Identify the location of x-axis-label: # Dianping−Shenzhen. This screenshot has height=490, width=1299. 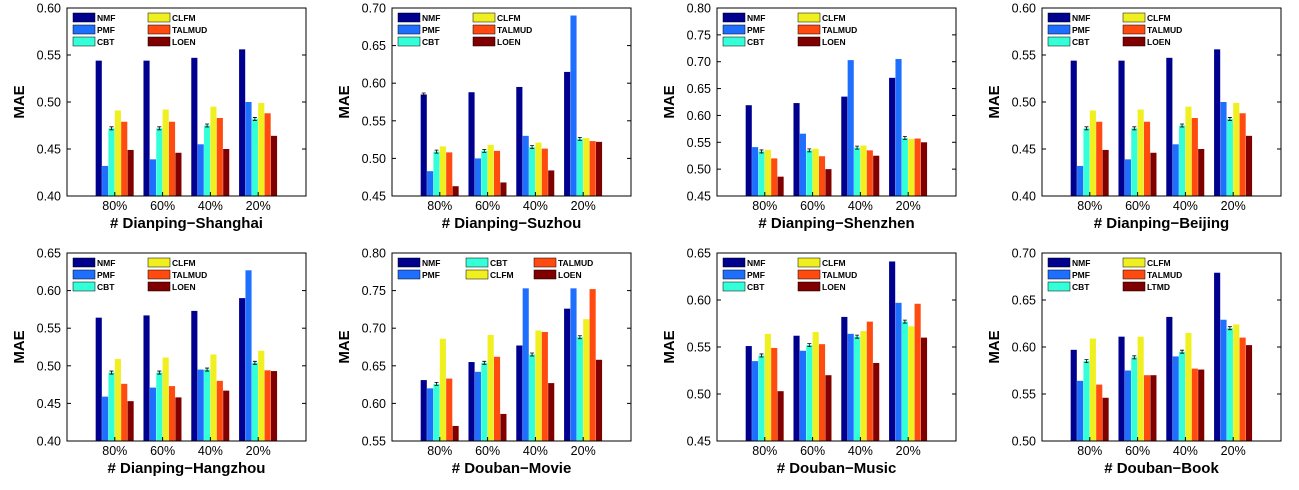
(836, 223).